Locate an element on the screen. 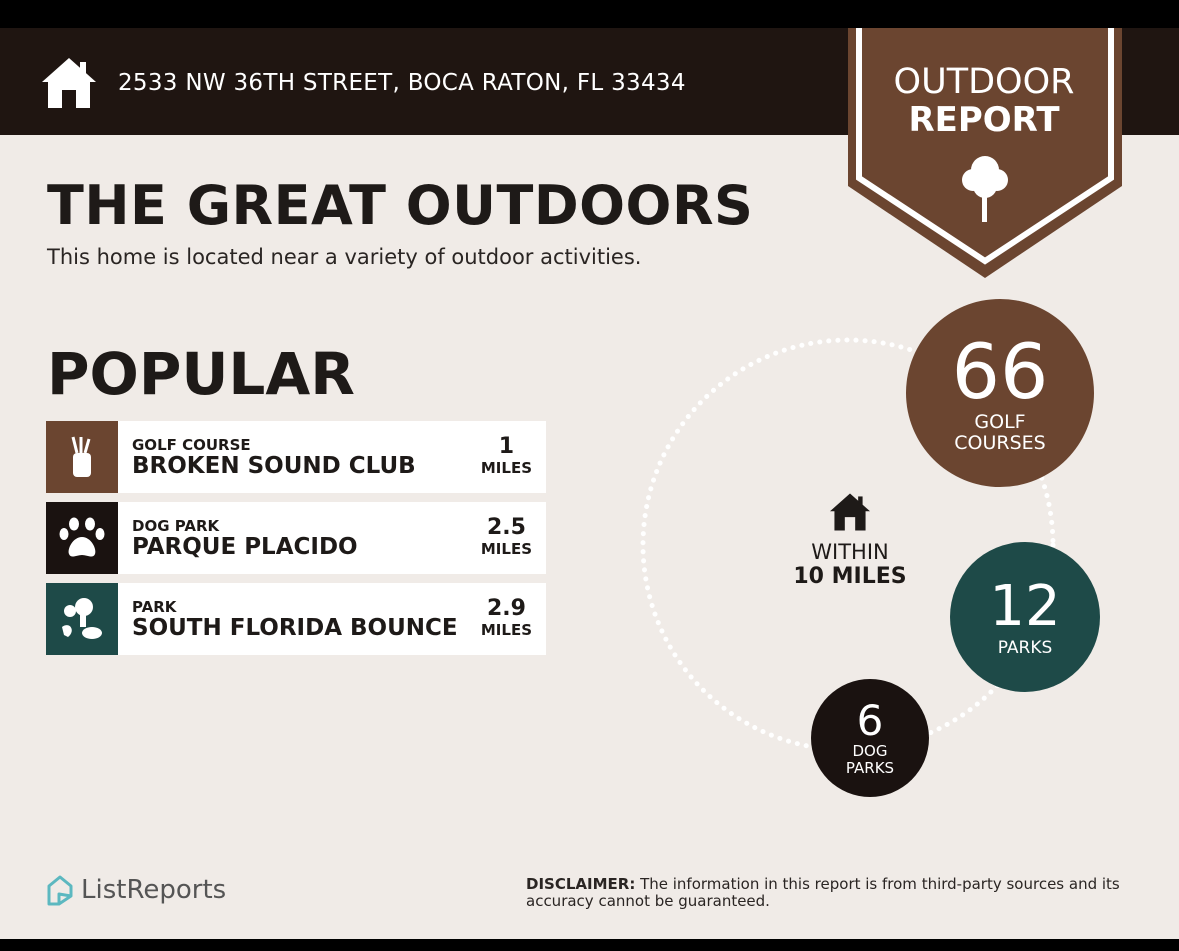 The image size is (1179, 951). badge-line1: OUTDOOR is located at coordinates (984, 82).